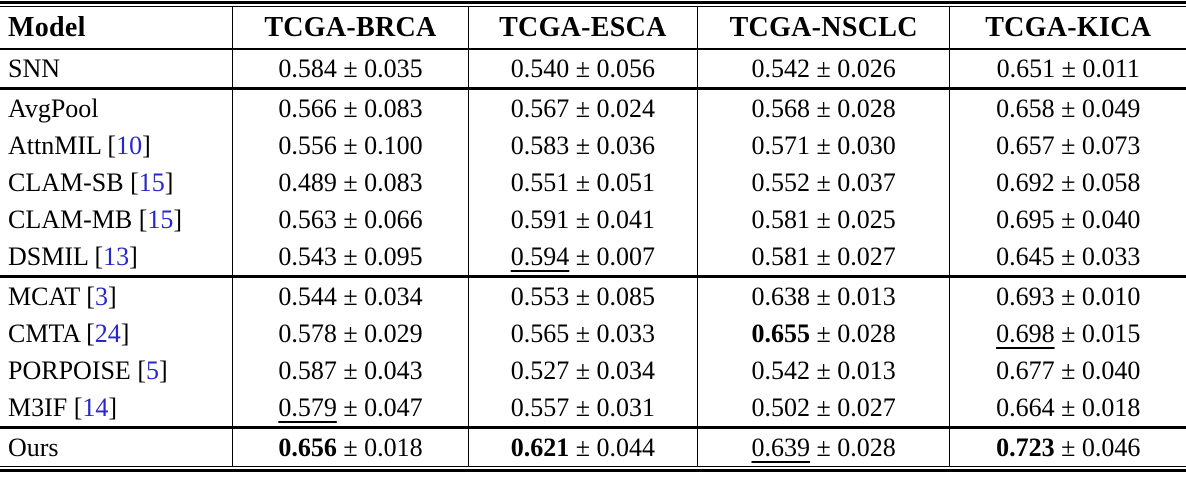 The image size is (1186, 493). What do you see at coordinates (781, 296) in the screenshot?
I see `mean-value: 0.638` at bounding box center [781, 296].